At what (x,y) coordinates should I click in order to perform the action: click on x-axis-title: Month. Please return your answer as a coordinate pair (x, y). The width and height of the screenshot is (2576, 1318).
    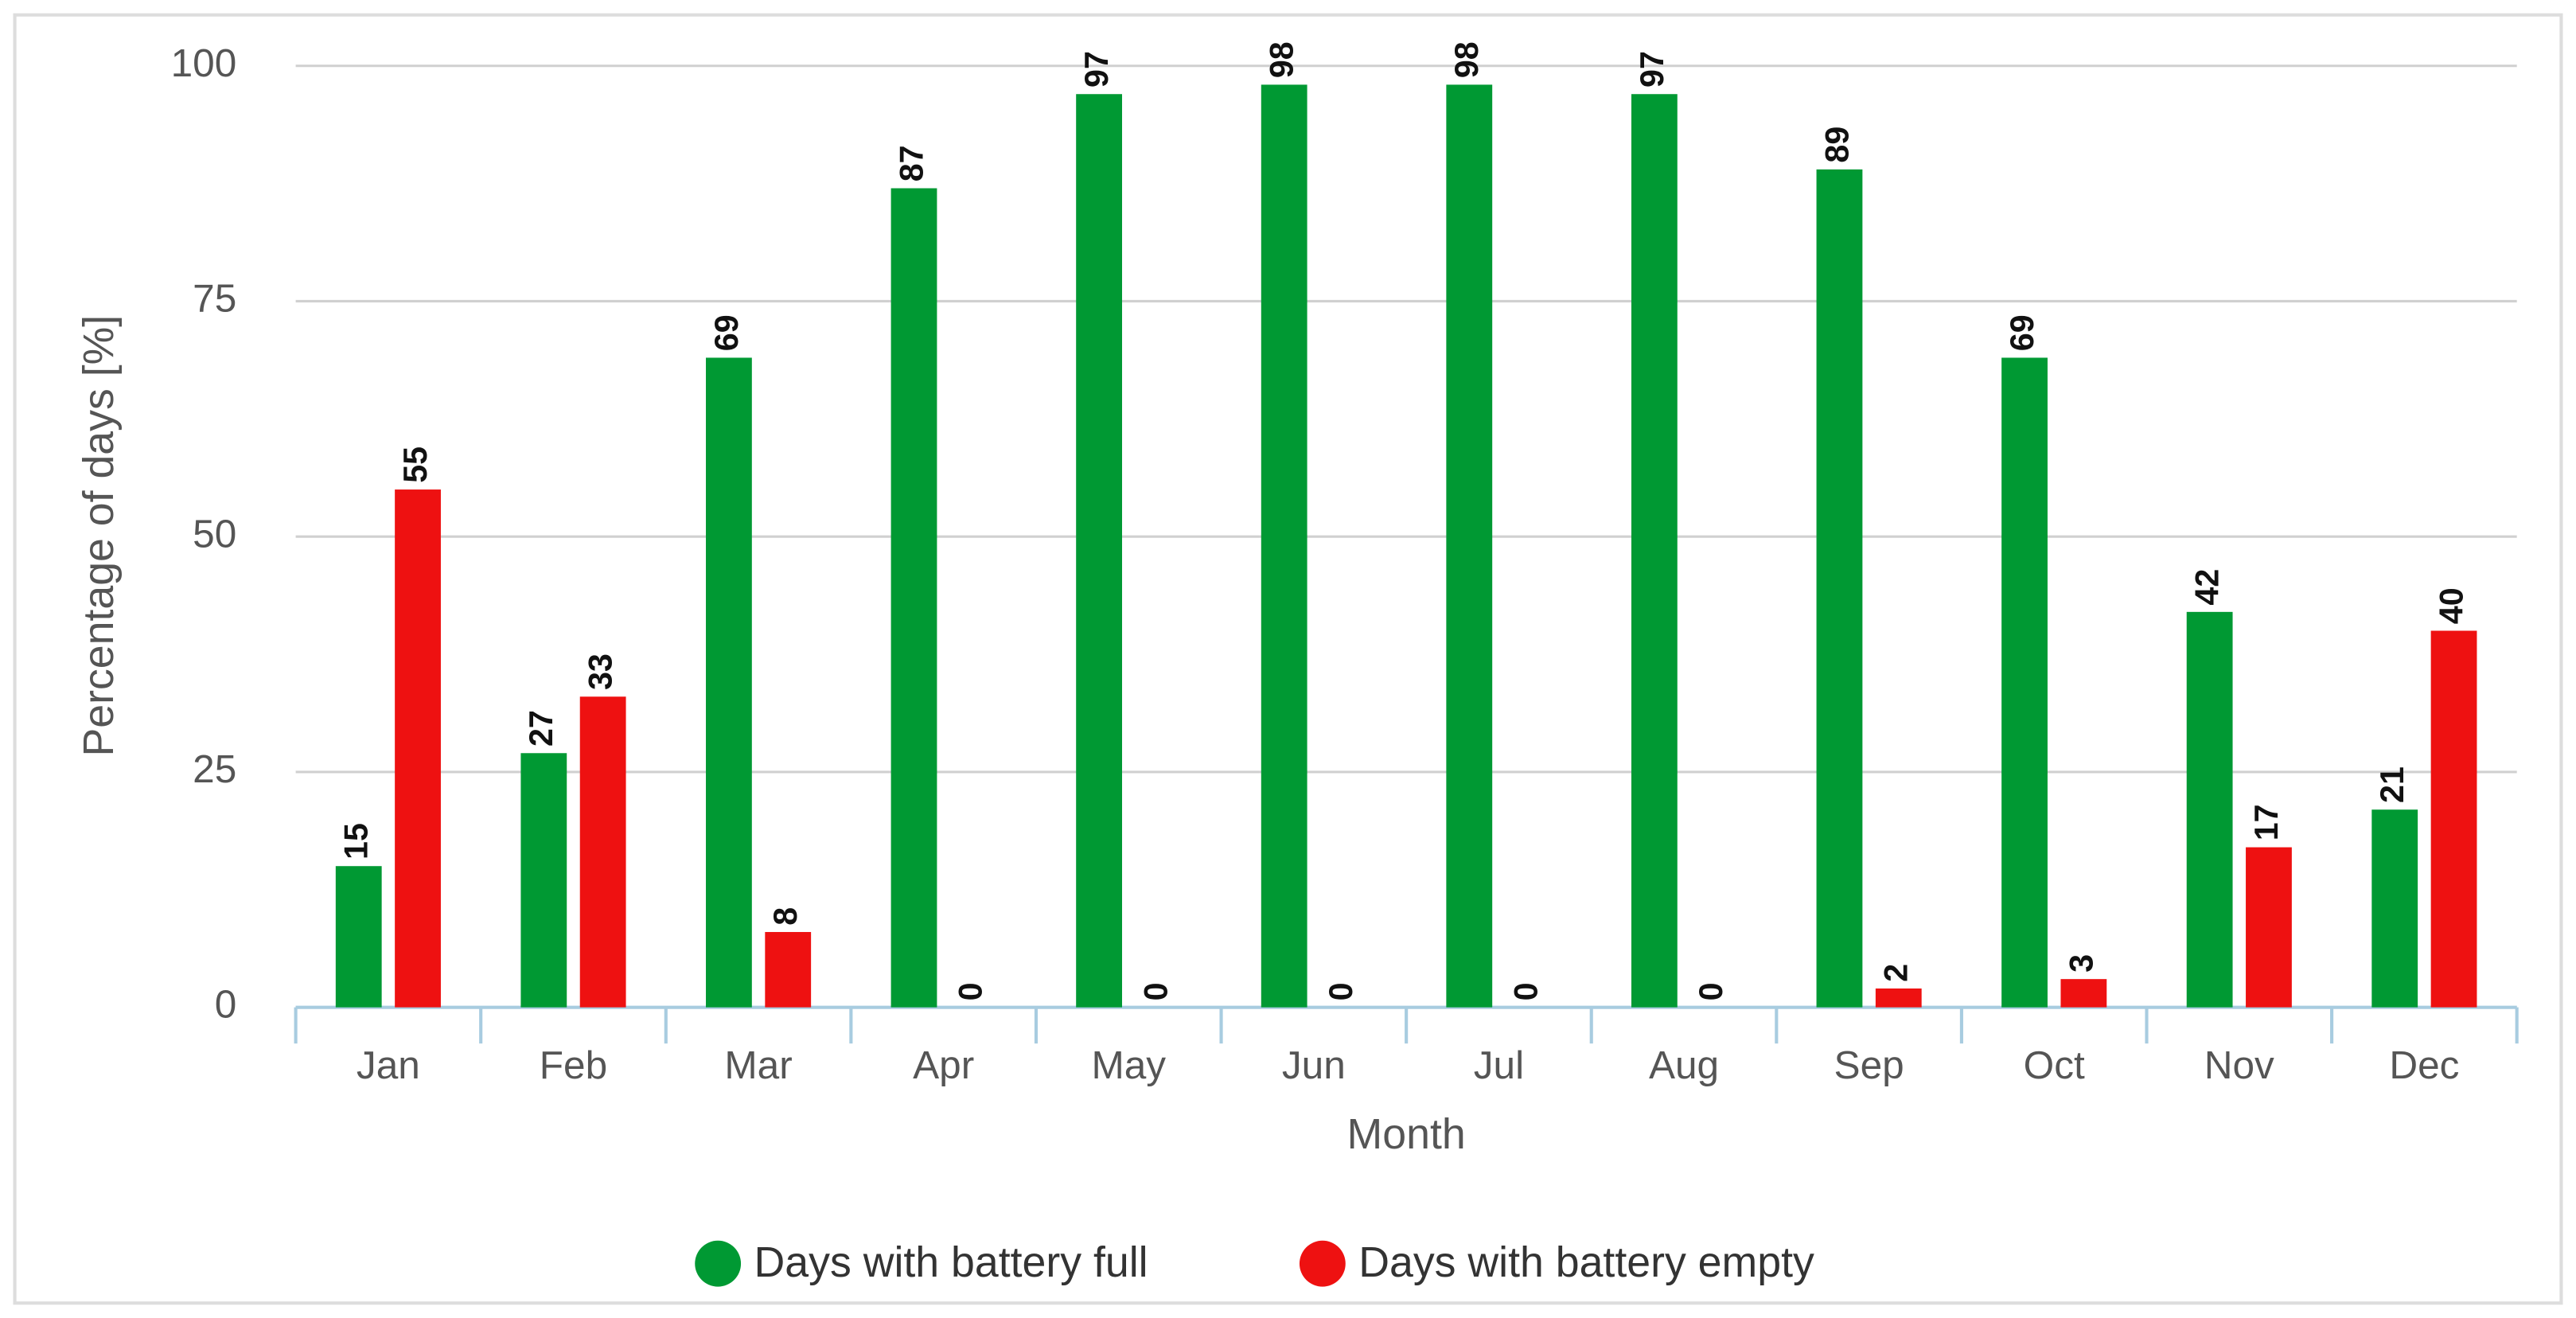
    Looking at the image, I should click on (1406, 1134).